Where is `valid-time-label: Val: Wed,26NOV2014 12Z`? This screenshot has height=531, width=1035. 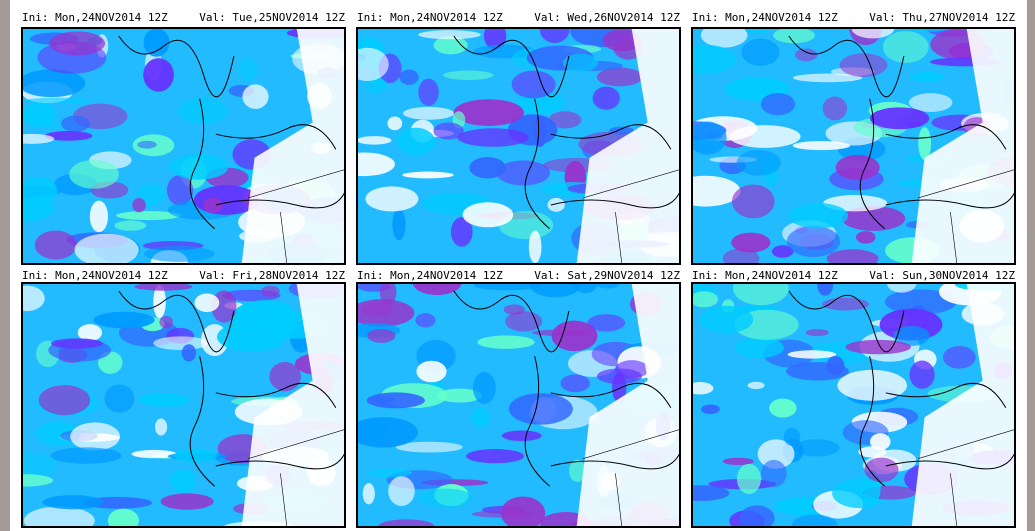 valid-time-label: Val: Wed,26NOV2014 12Z is located at coordinates (607, 17).